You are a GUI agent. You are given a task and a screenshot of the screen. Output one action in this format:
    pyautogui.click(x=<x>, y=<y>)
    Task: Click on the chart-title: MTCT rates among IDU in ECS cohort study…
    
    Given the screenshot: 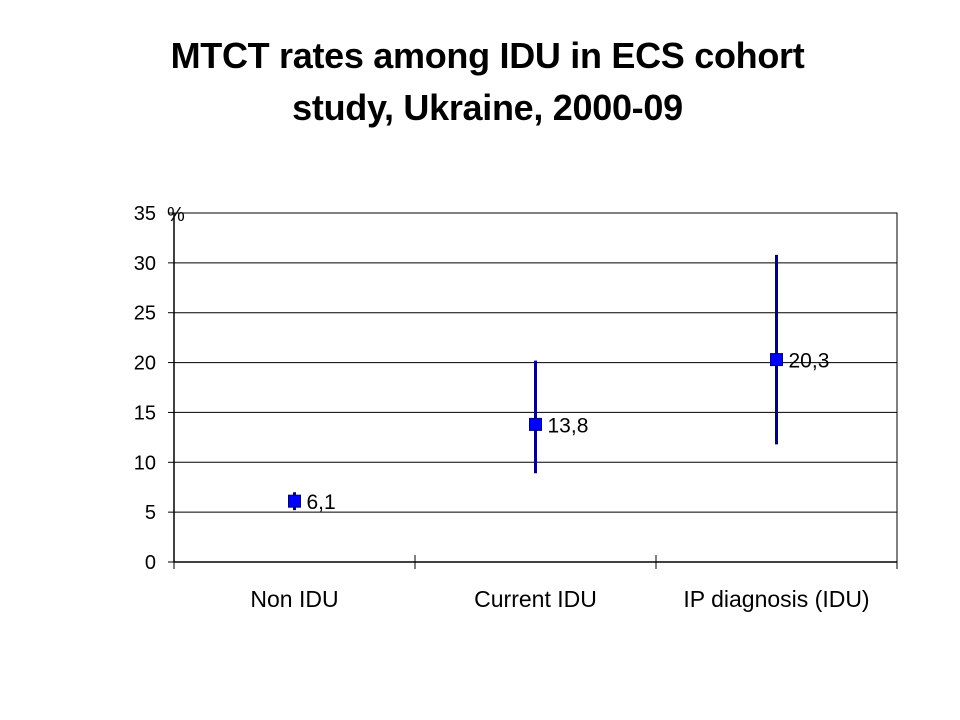 What is the action you would take?
    pyautogui.click(x=480, y=82)
    